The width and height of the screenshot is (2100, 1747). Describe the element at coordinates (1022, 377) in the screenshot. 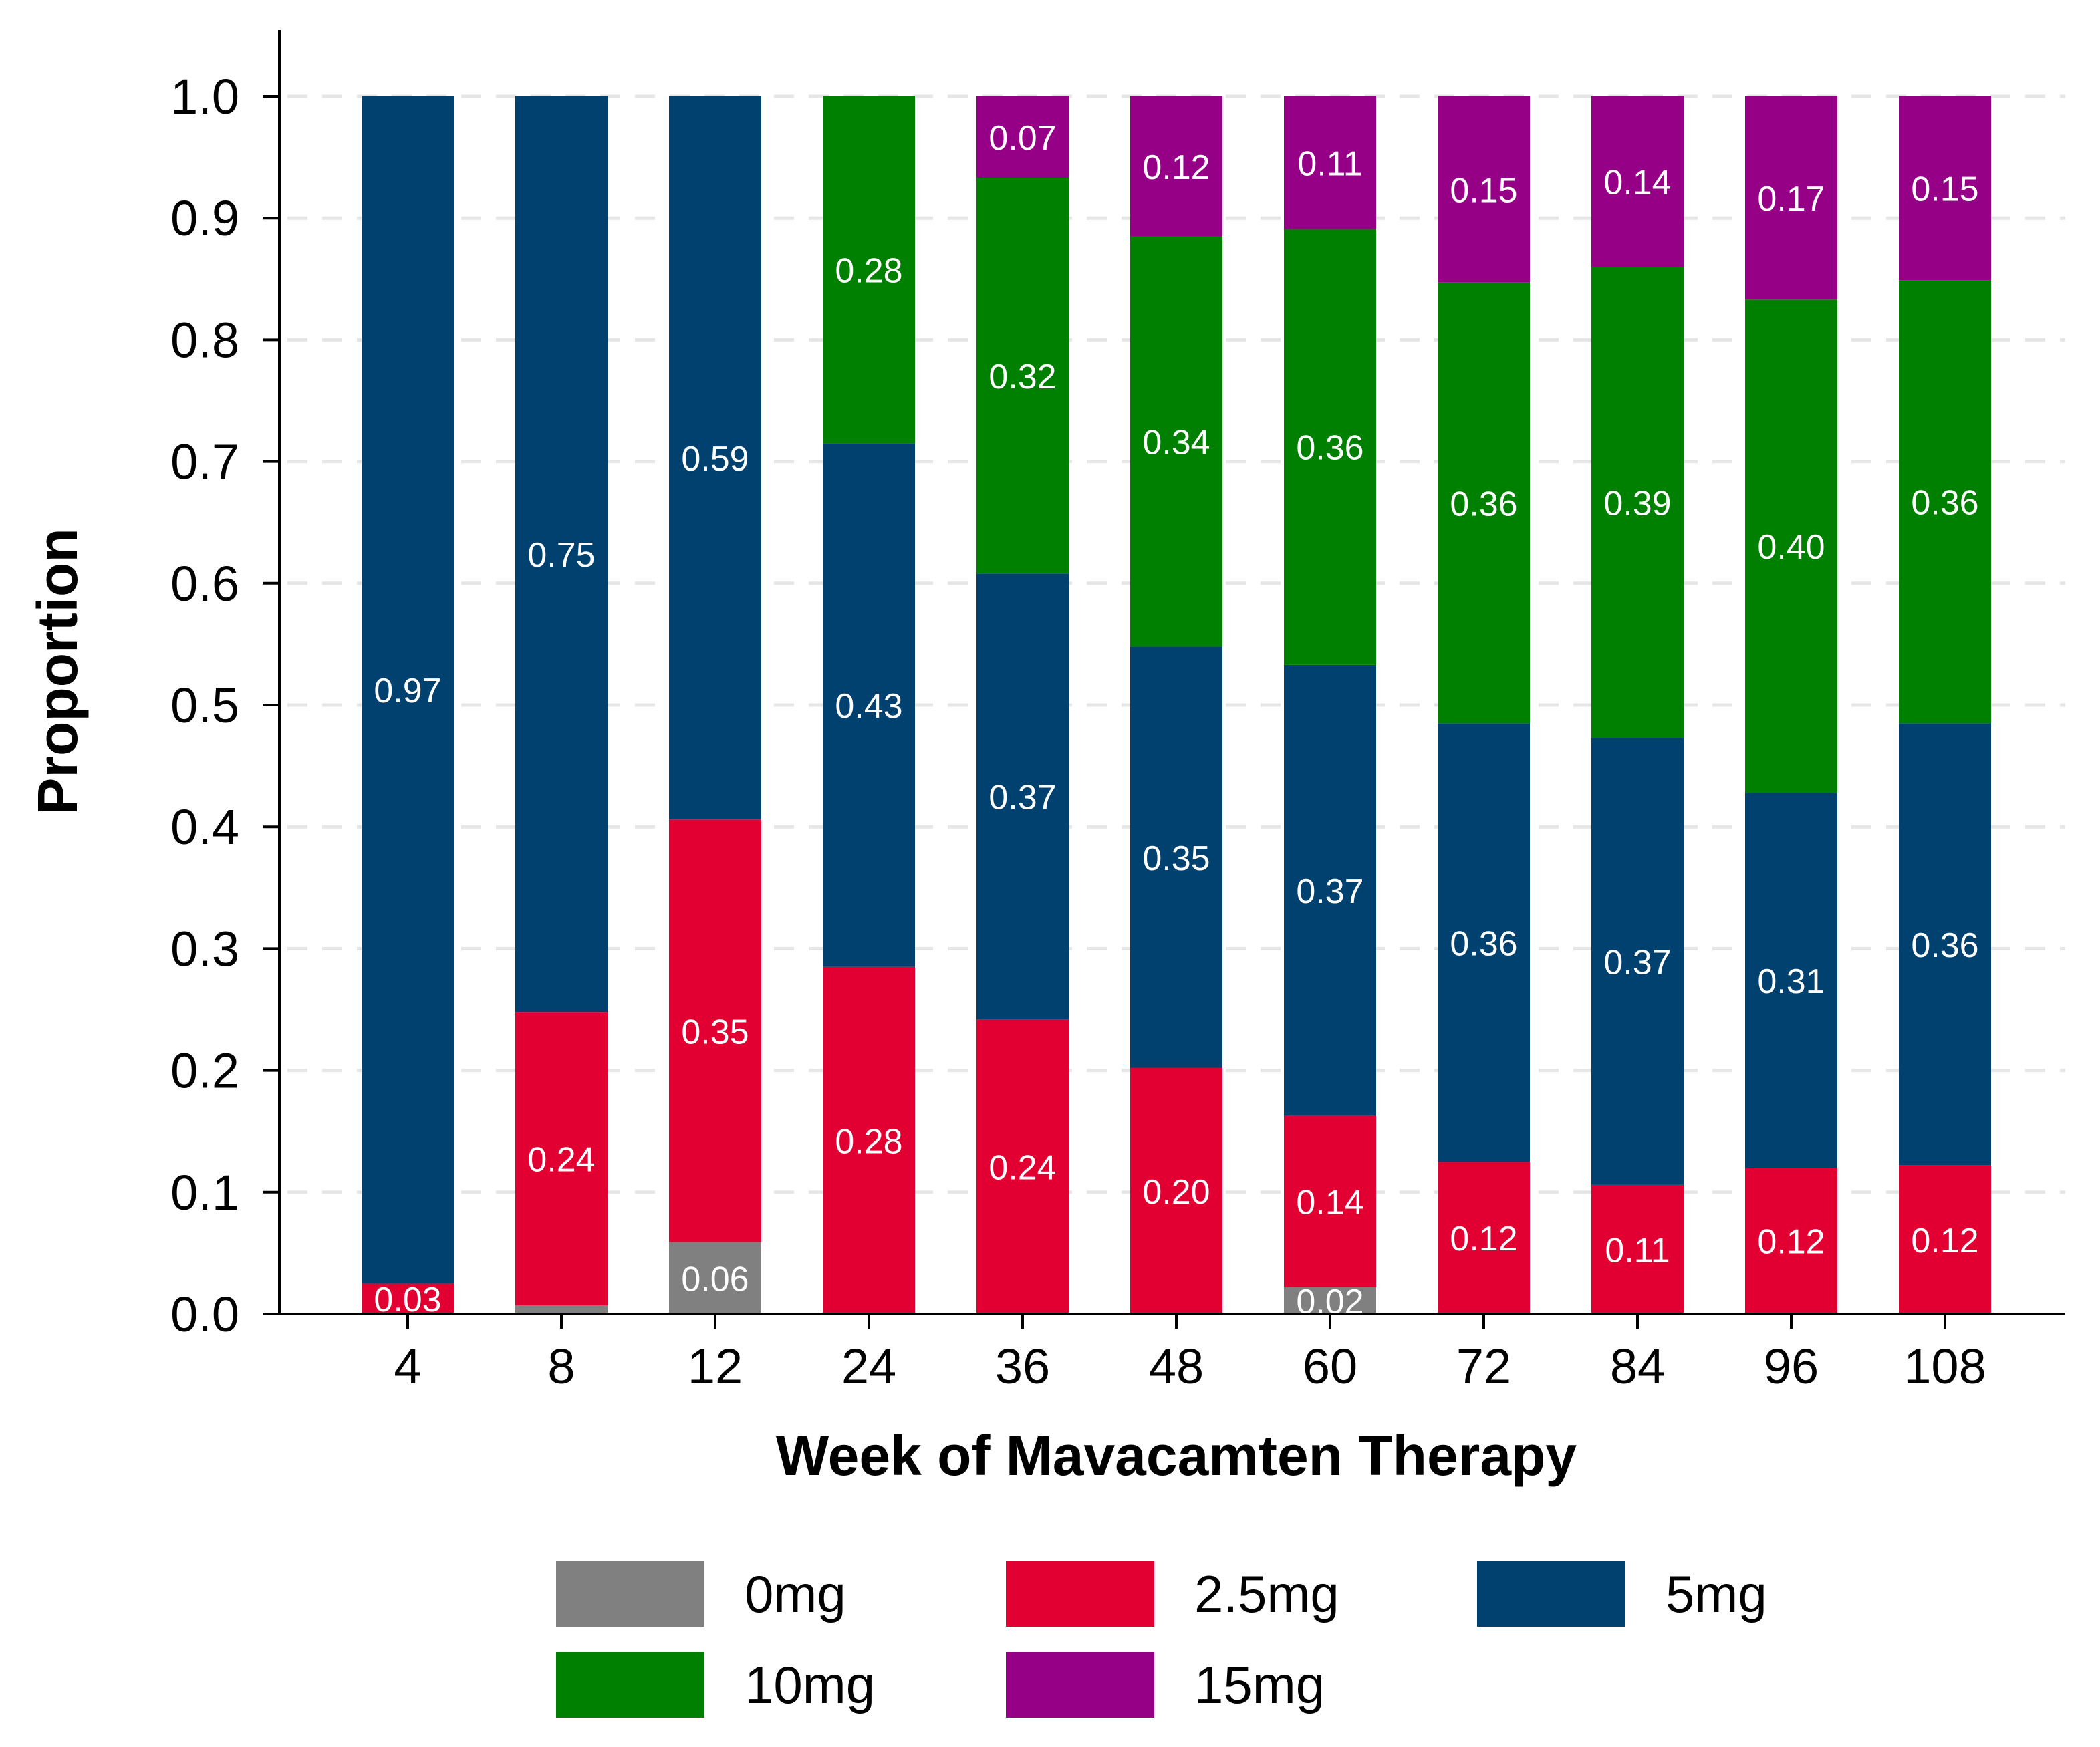

I see `data-label: 0.32` at that location.